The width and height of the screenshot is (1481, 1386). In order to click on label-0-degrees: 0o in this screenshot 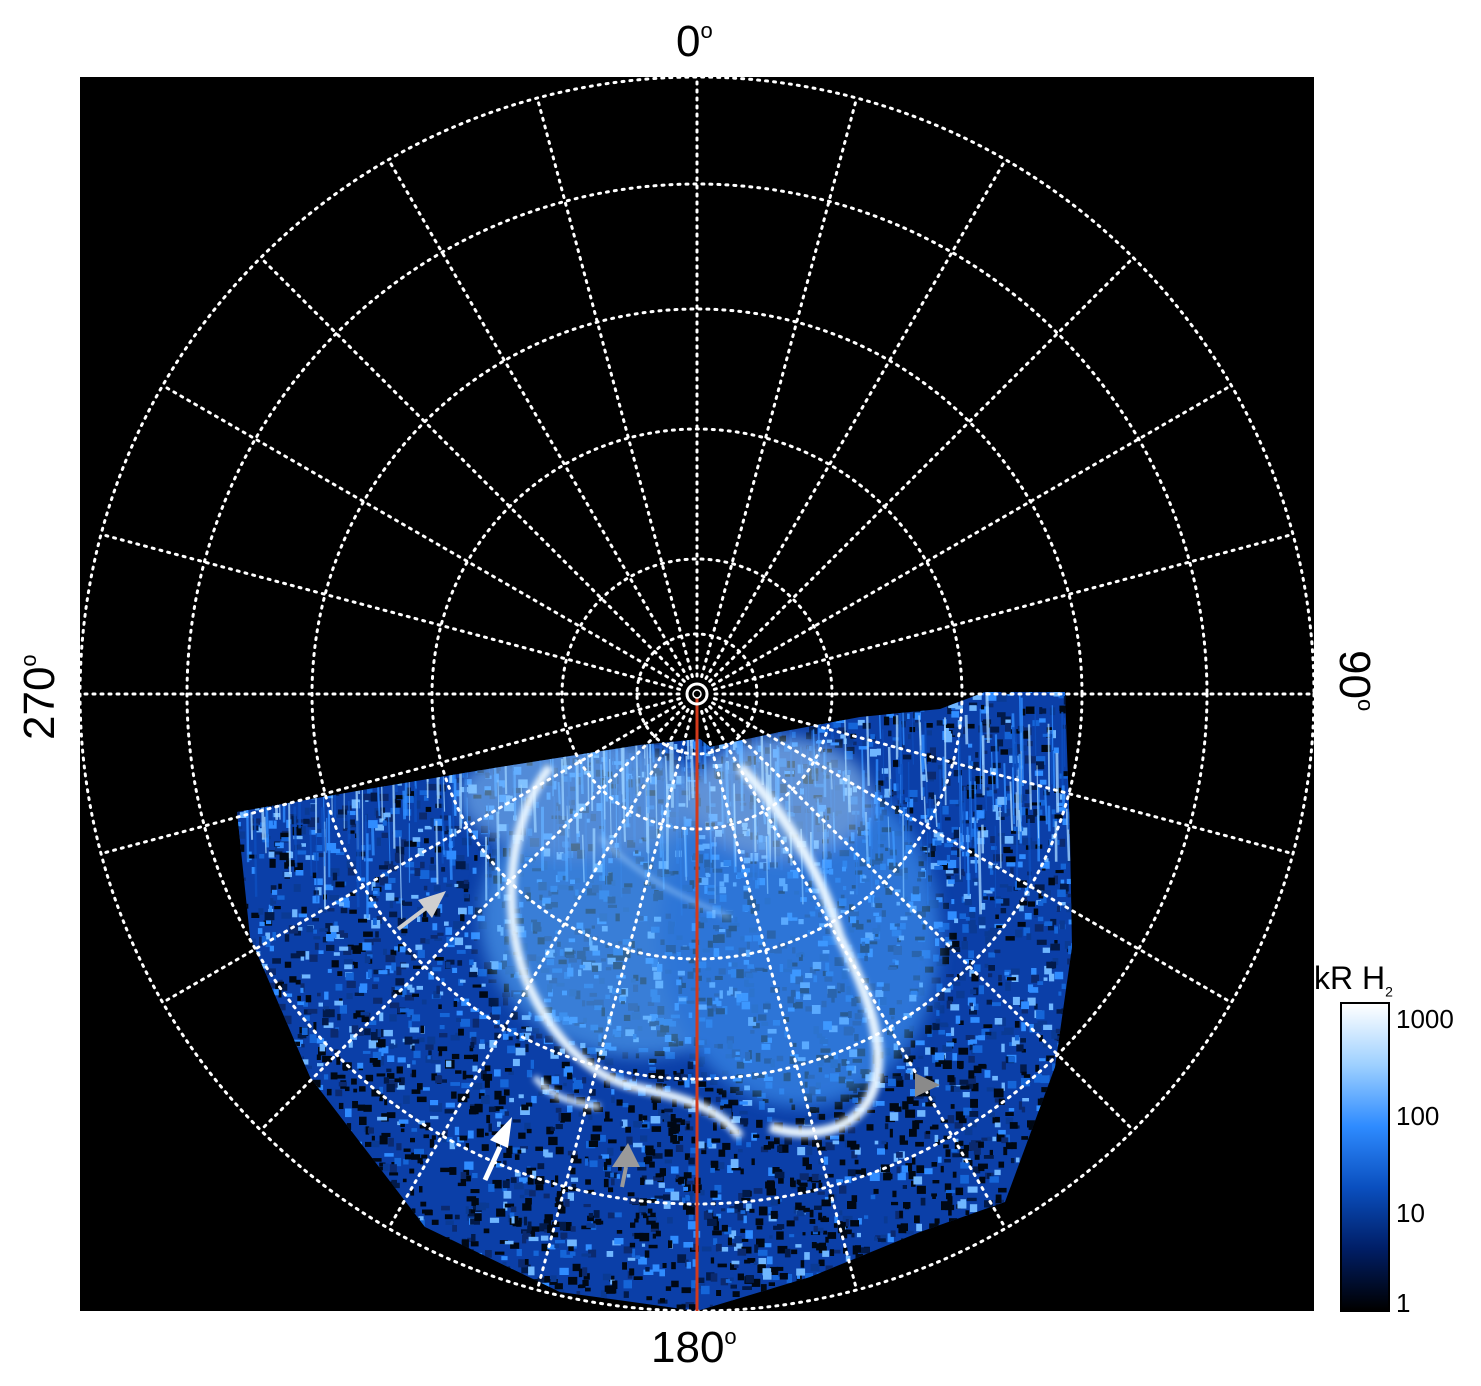, I will do `click(694, 41)`.